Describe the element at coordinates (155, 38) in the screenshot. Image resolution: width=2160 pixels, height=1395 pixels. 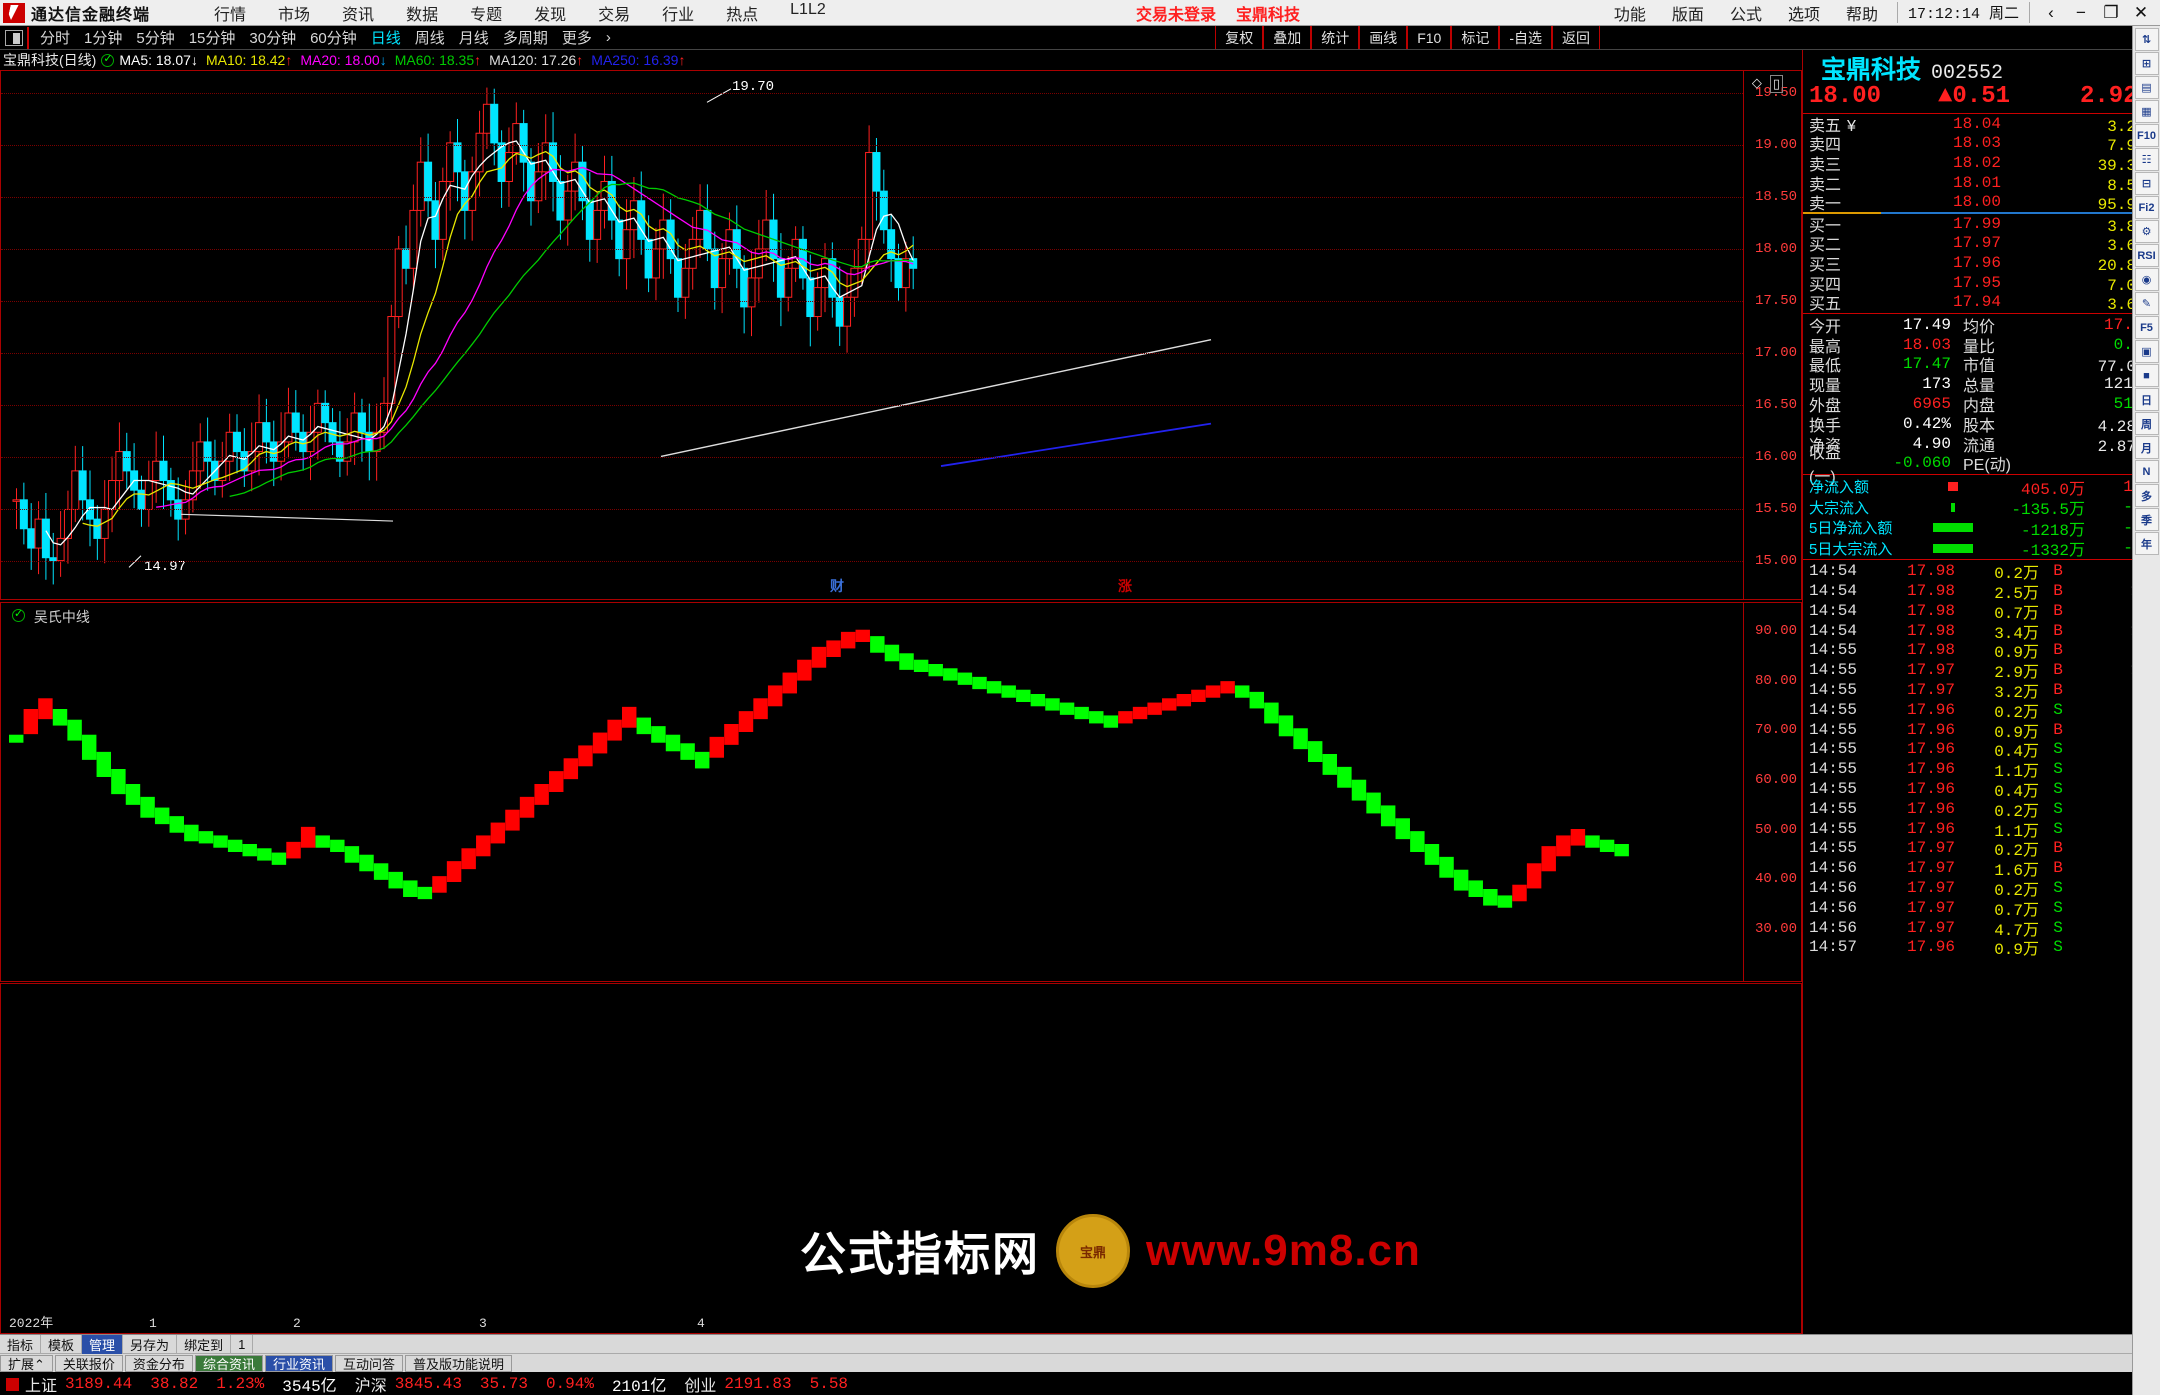
I see `period-5分钟: 5分钟` at that location.